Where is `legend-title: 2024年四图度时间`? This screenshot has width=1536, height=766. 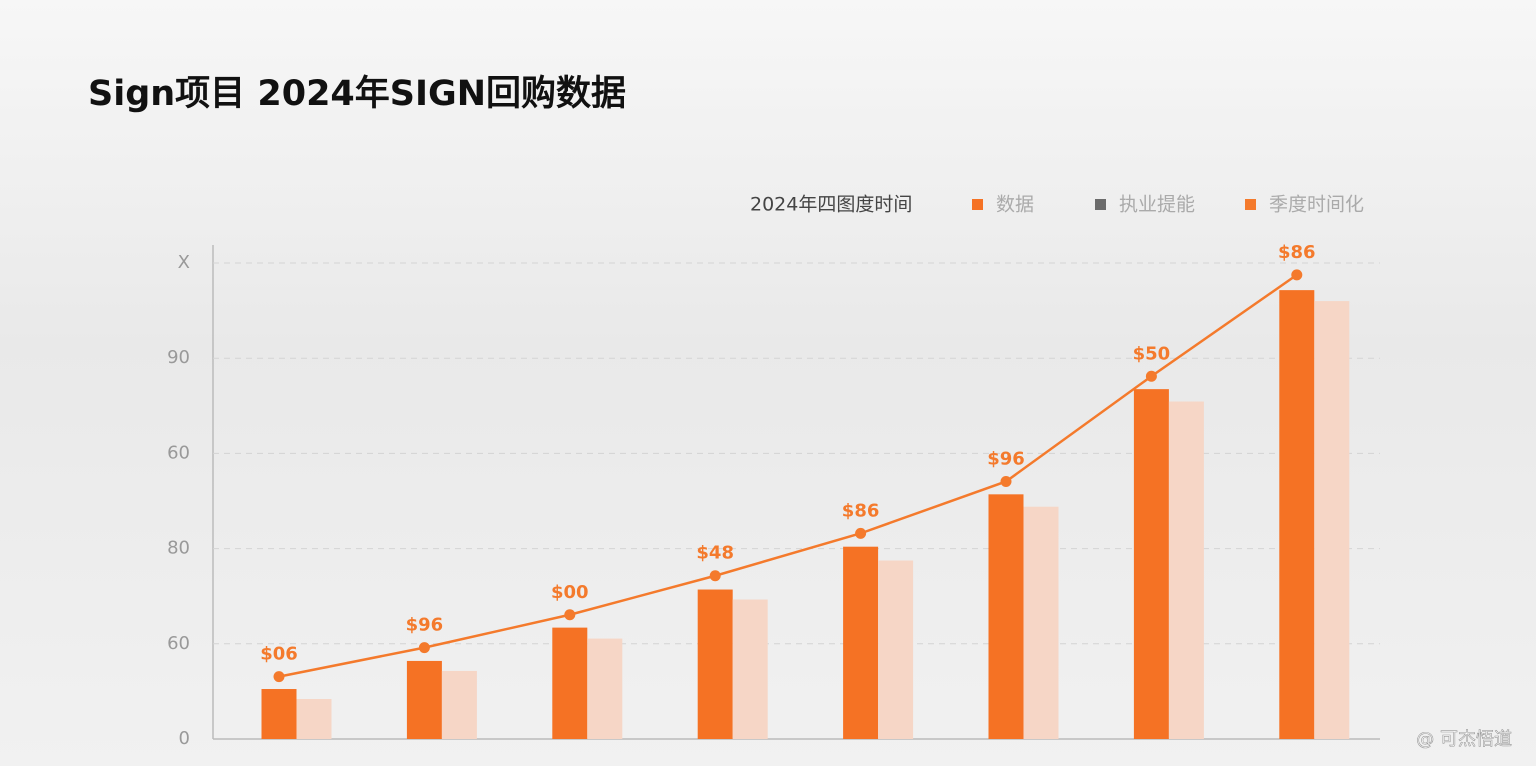 legend-title: 2024年四图度时间 is located at coordinates (831, 205).